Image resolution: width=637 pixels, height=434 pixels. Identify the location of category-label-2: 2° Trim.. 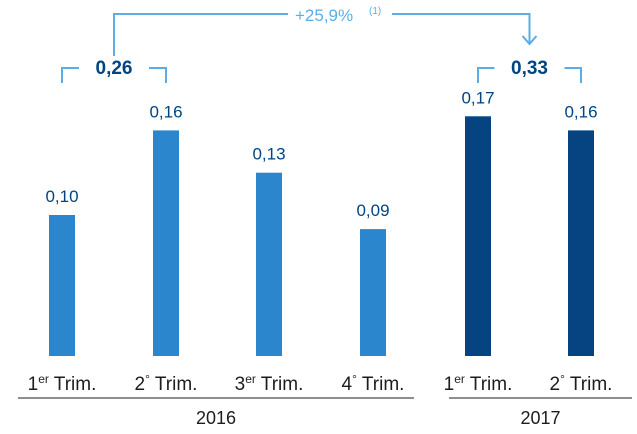
(166, 383).